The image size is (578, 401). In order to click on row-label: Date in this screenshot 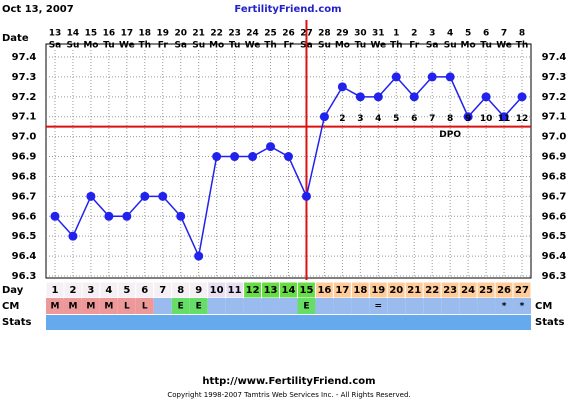, I will do `click(15, 38)`.